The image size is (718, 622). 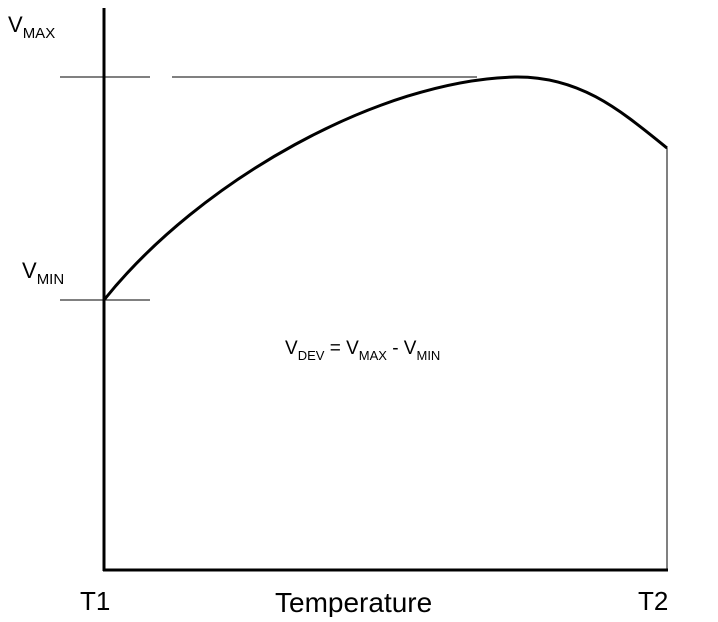 What do you see at coordinates (39, 33) in the screenshot?
I see `label-sub: MAX` at bounding box center [39, 33].